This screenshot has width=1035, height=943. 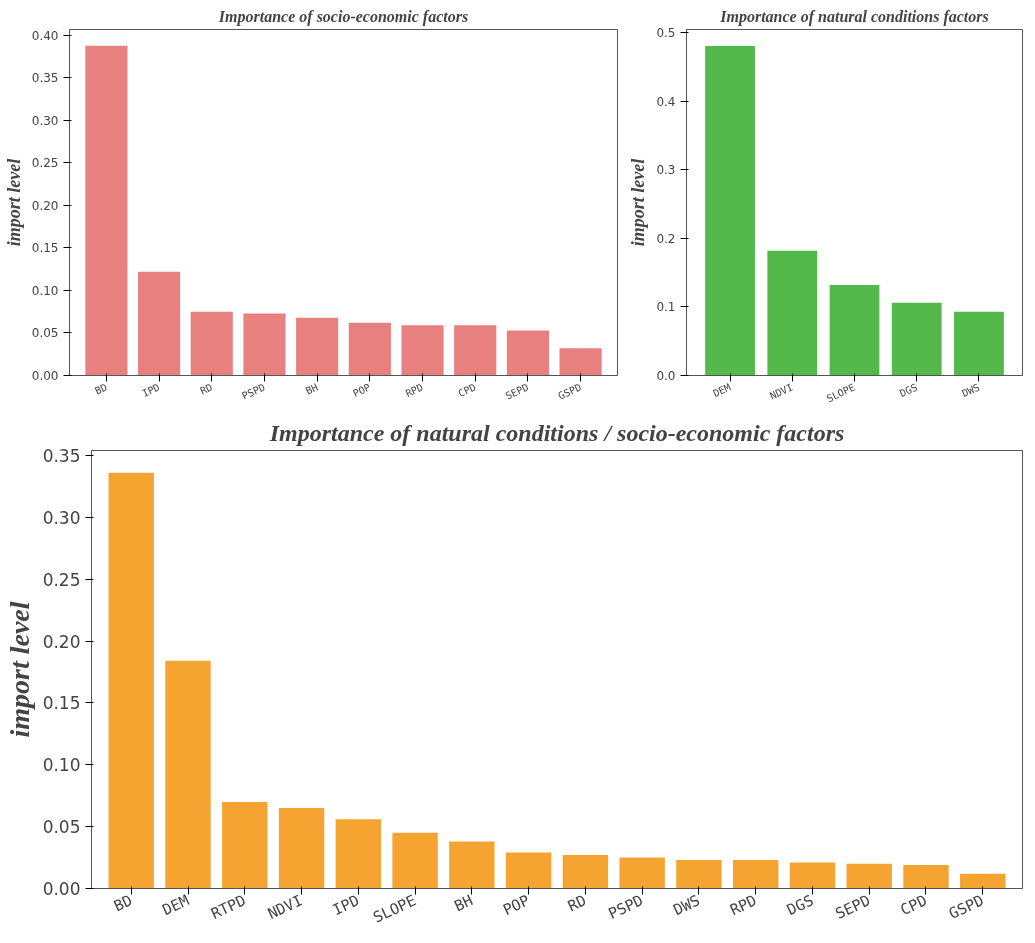 What do you see at coordinates (666, 376) in the screenshot?
I see `y-tick-label: 0.0` at bounding box center [666, 376].